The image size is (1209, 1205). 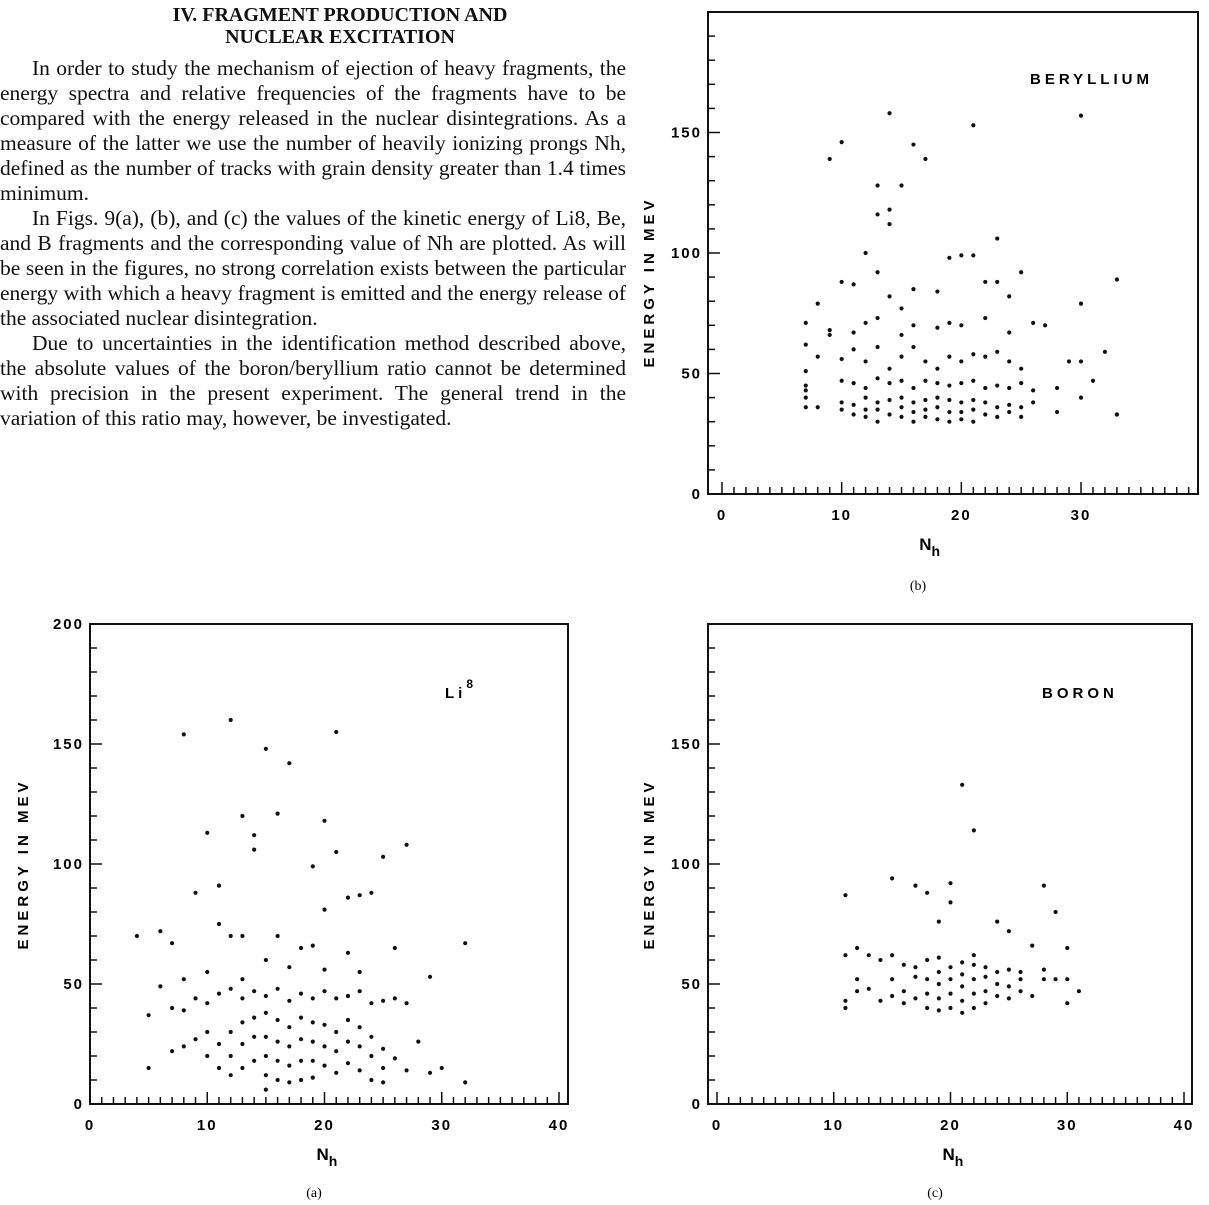 What do you see at coordinates (471, 684) in the screenshot?
I see `chart-title-superscript: 8` at bounding box center [471, 684].